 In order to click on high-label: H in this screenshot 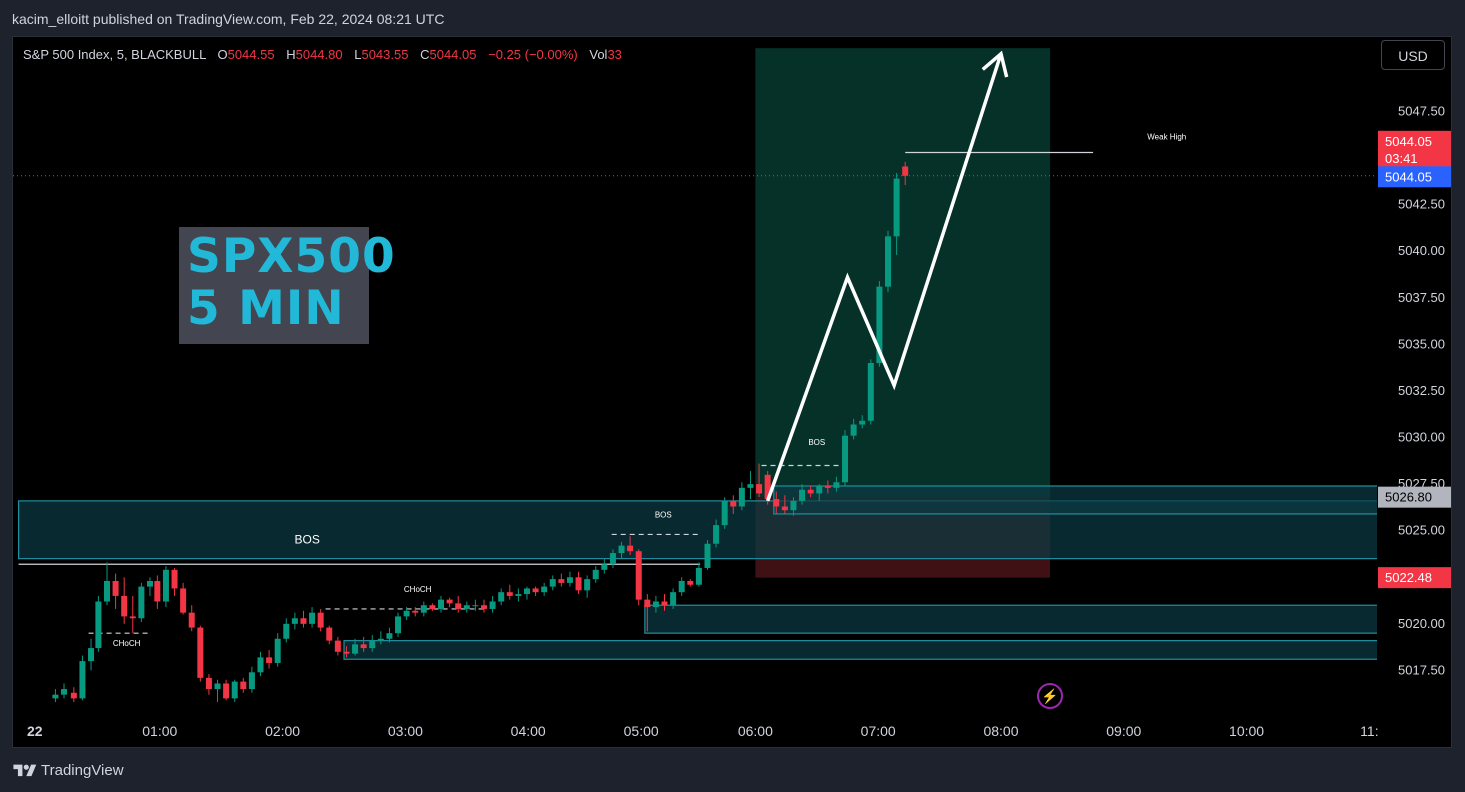, I will do `click(291, 54)`.